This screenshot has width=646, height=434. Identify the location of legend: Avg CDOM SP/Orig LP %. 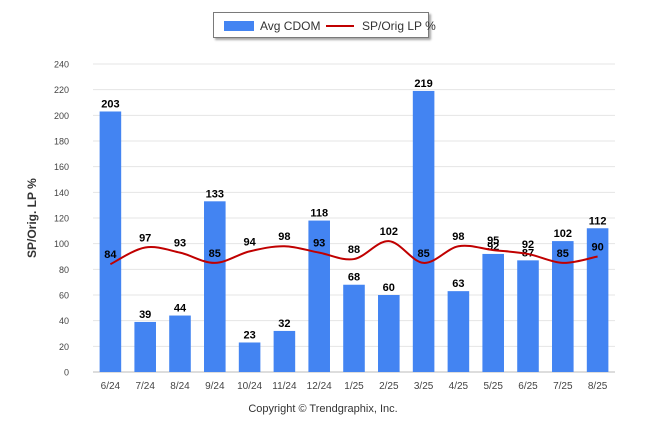
(324, 25).